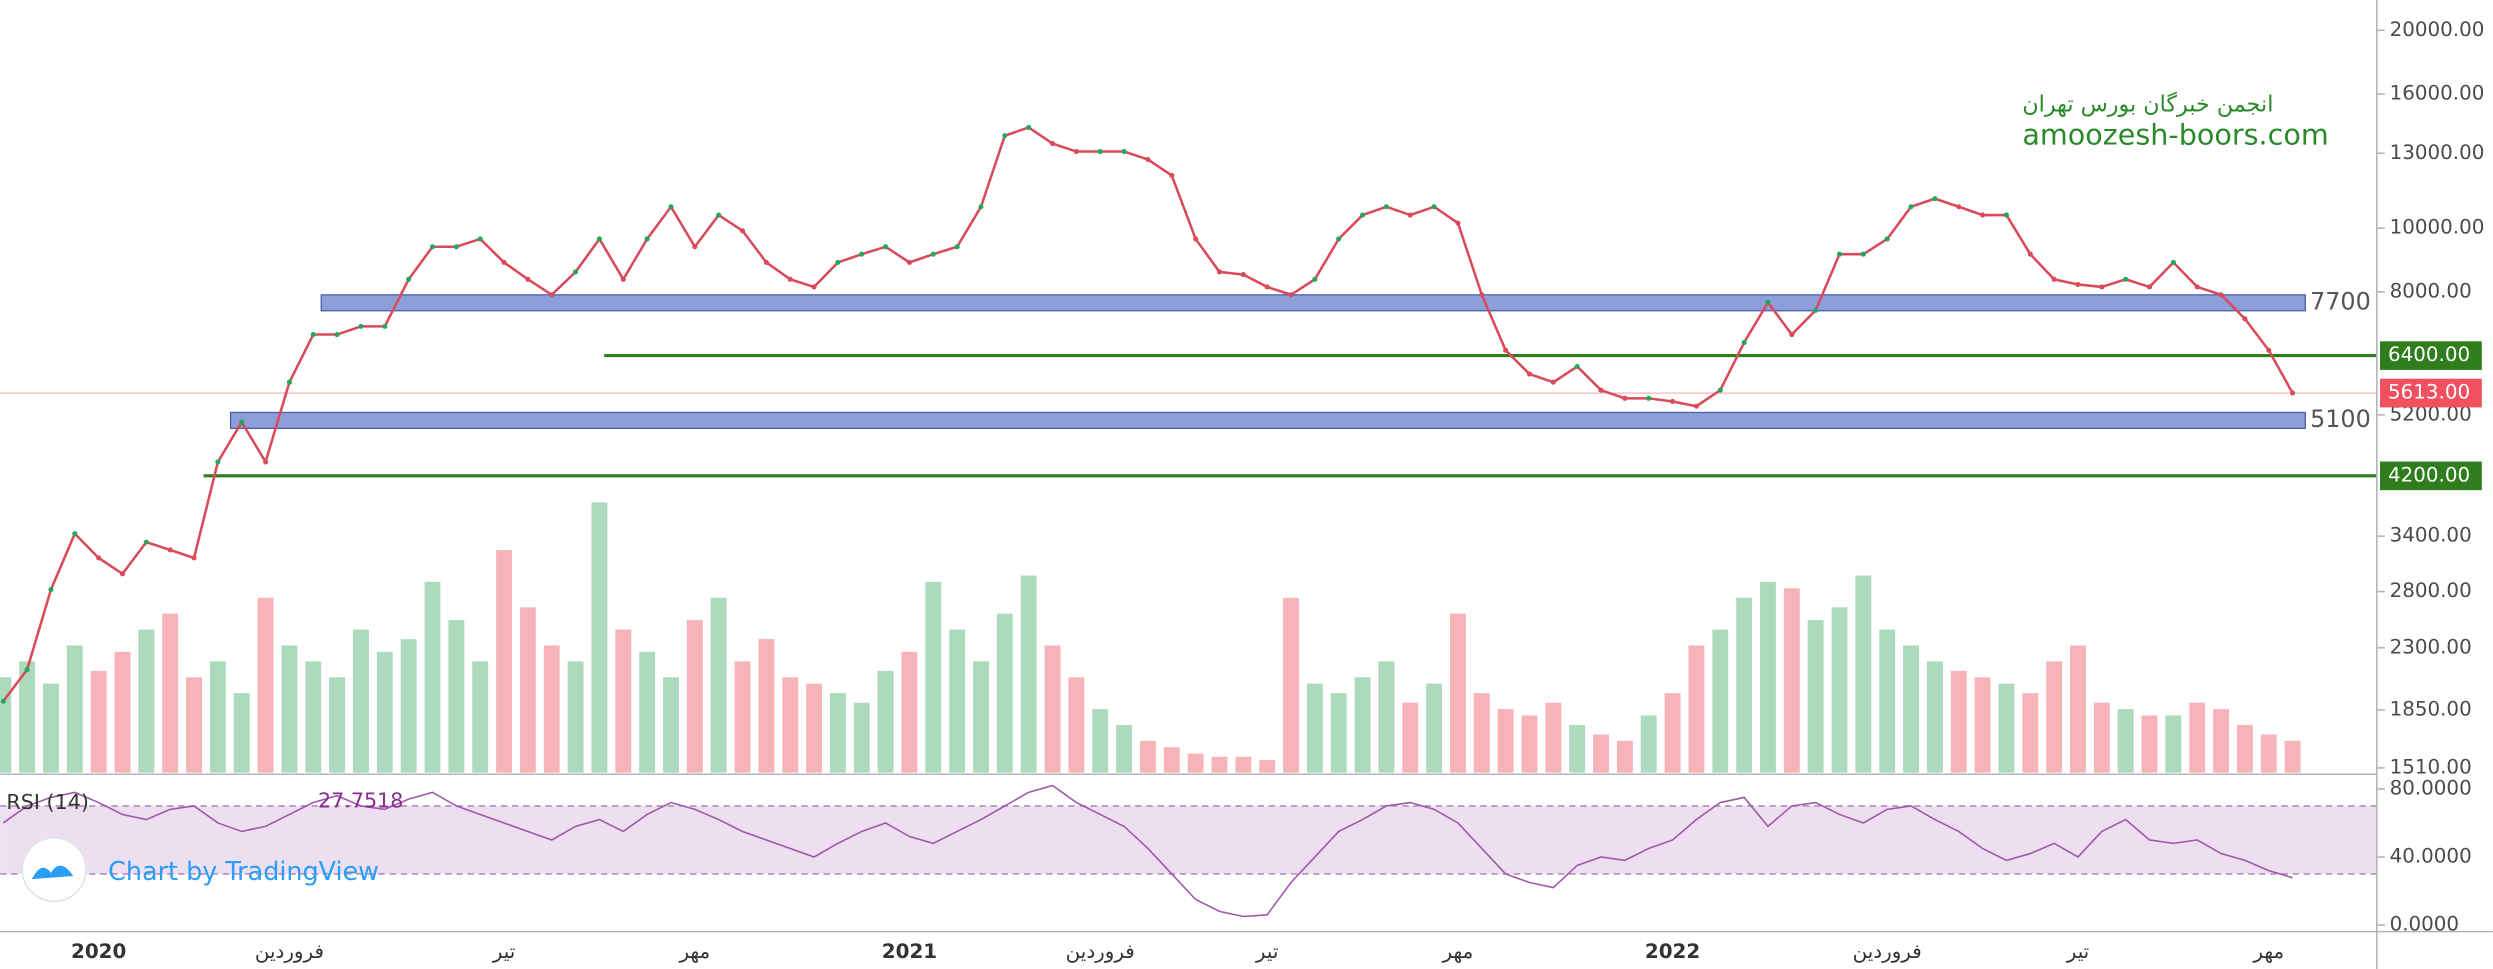 This screenshot has width=2493, height=969. Describe the element at coordinates (2429, 354) in the screenshot. I see `level-badge-label: 6400.00` at that location.